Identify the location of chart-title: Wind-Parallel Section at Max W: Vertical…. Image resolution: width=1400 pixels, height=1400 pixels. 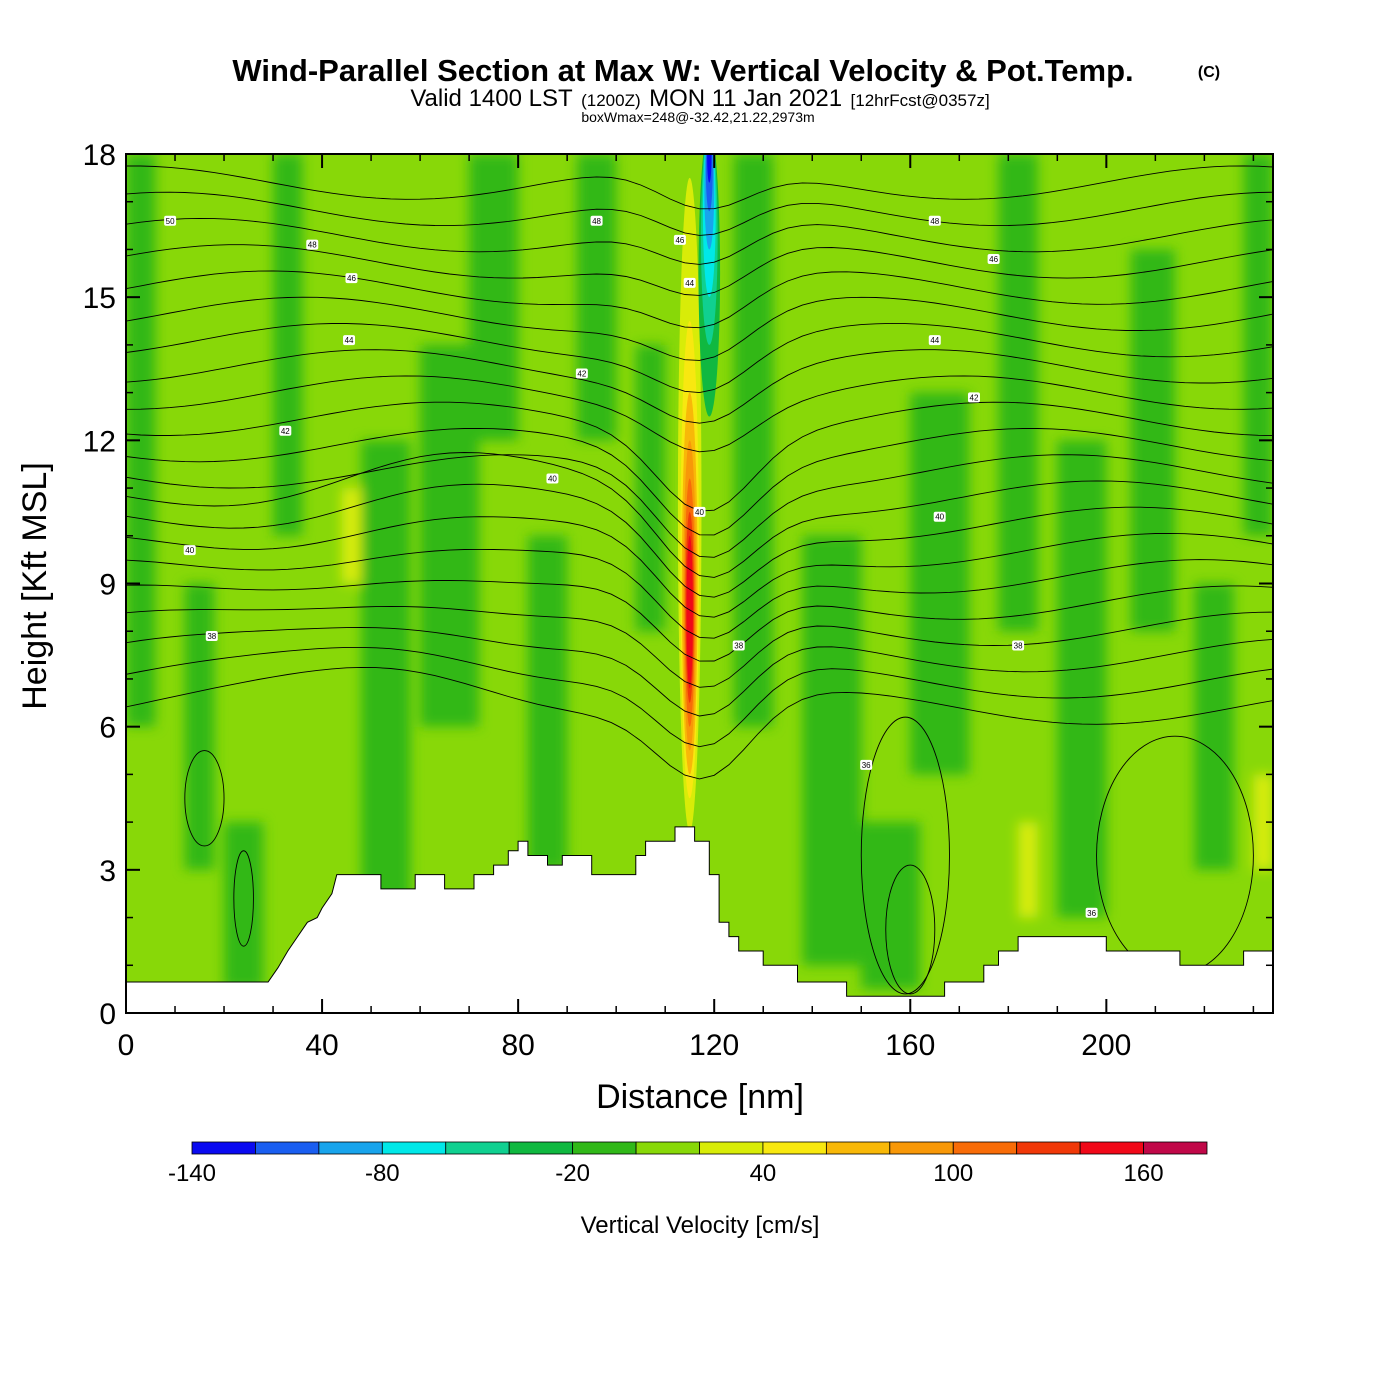
(682, 70).